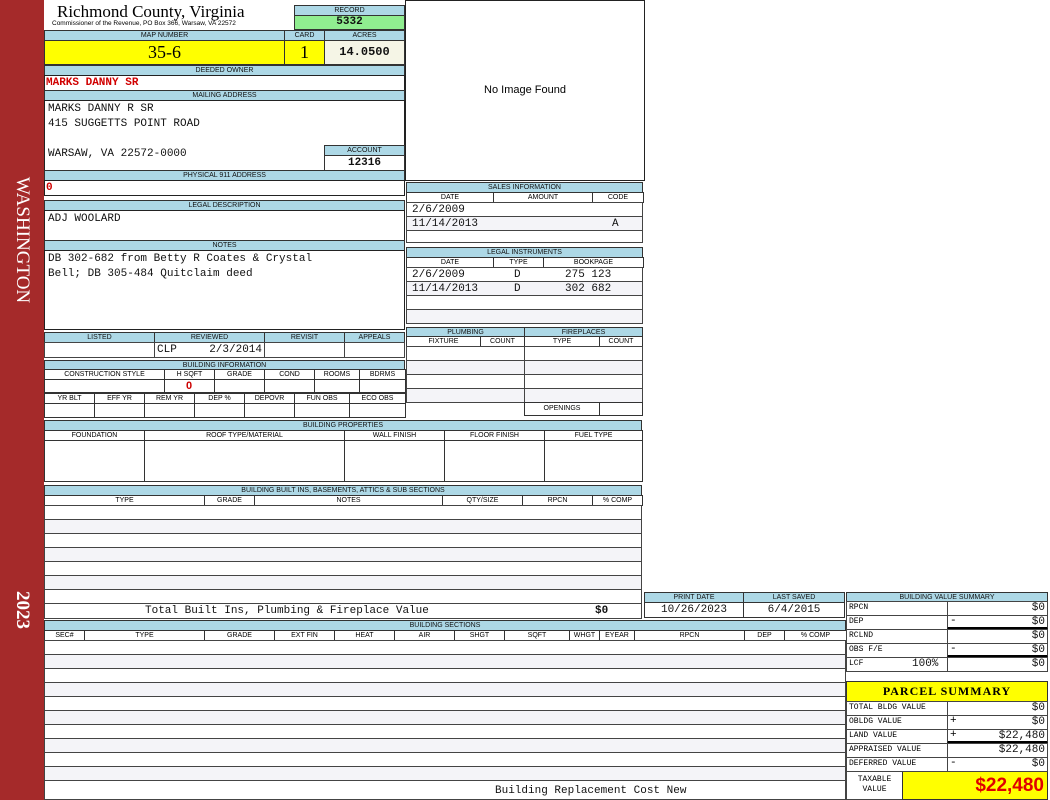 This screenshot has height=800, width=1050. Describe the element at coordinates (925, 664) in the screenshot. I see `lcf-percent: 100%` at that location.